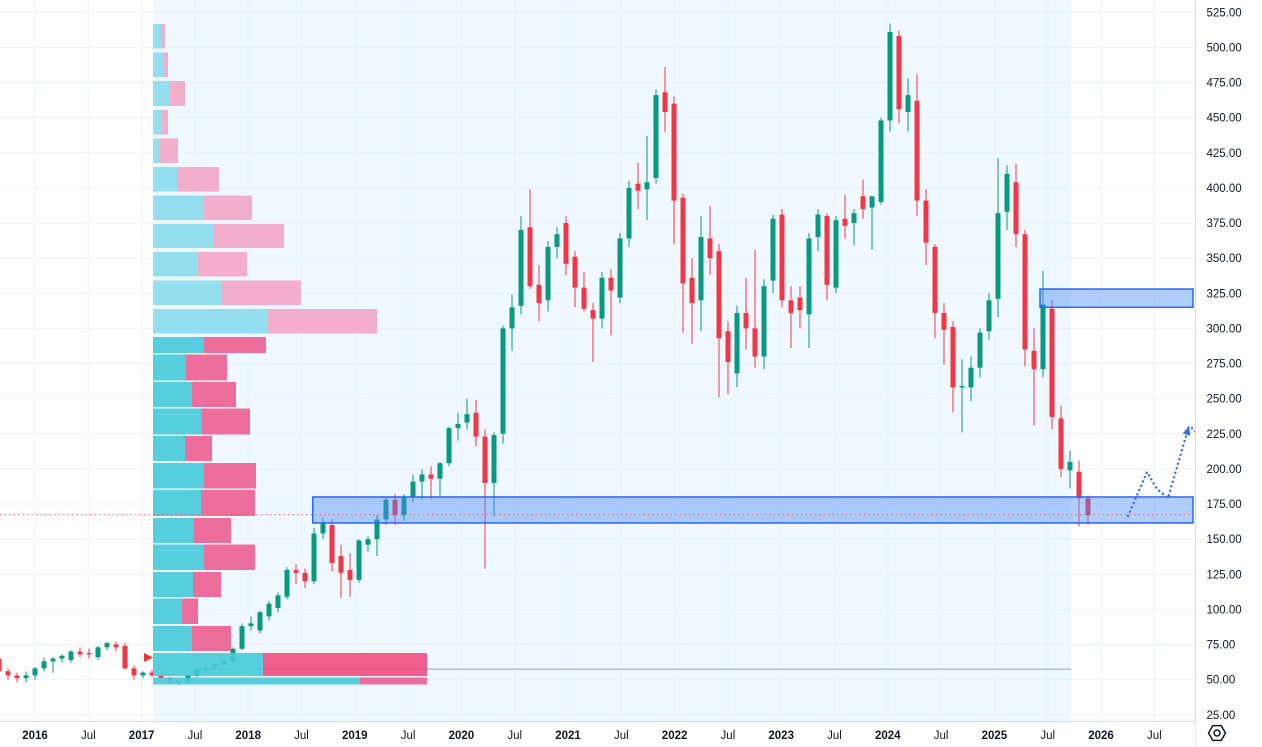  What do you see at coordinates (248, 736) in the screenshot?
I see `time-axis-label: 2018` at bounding box center [248, 736].